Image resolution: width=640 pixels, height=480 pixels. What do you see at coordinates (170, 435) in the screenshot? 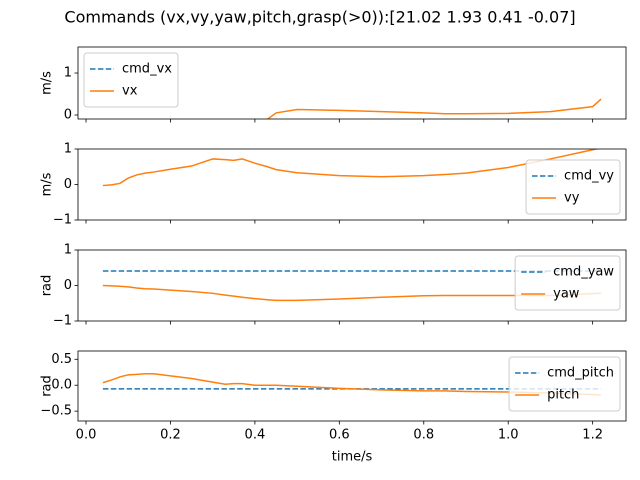
I see `x-tick-label: 0.2` at bounding box center [170, 435].